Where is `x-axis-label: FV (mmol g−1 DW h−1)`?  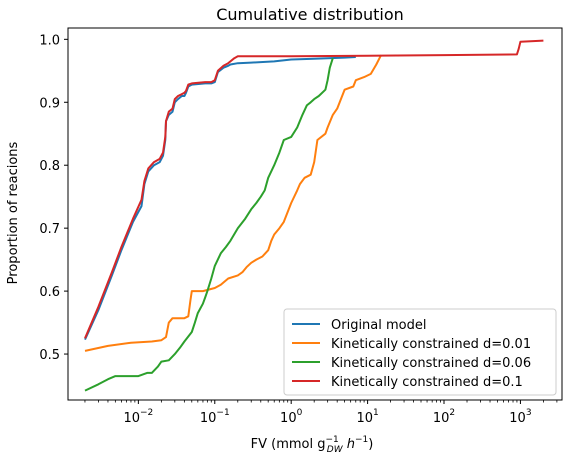
x-axis-label: FV (mmol g−1 DW h−1) is located at coordinates (312, 445).